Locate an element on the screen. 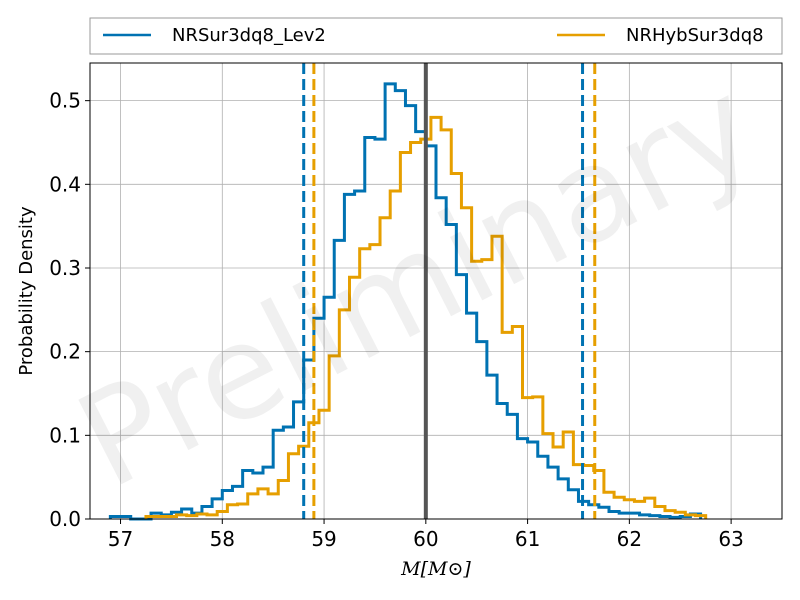 The width and height of the screenshot is (800, 600). y-tick-label: 0.3 is located at coordinates (65, 268).